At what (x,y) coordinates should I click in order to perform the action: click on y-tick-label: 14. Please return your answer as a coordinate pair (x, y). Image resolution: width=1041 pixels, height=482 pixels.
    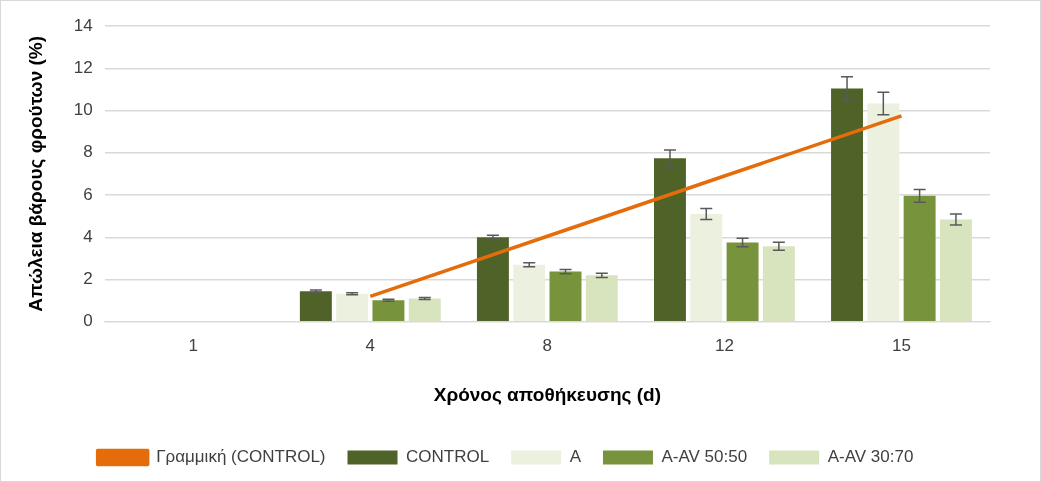
    Looking at the image, I should click on (83, 25).